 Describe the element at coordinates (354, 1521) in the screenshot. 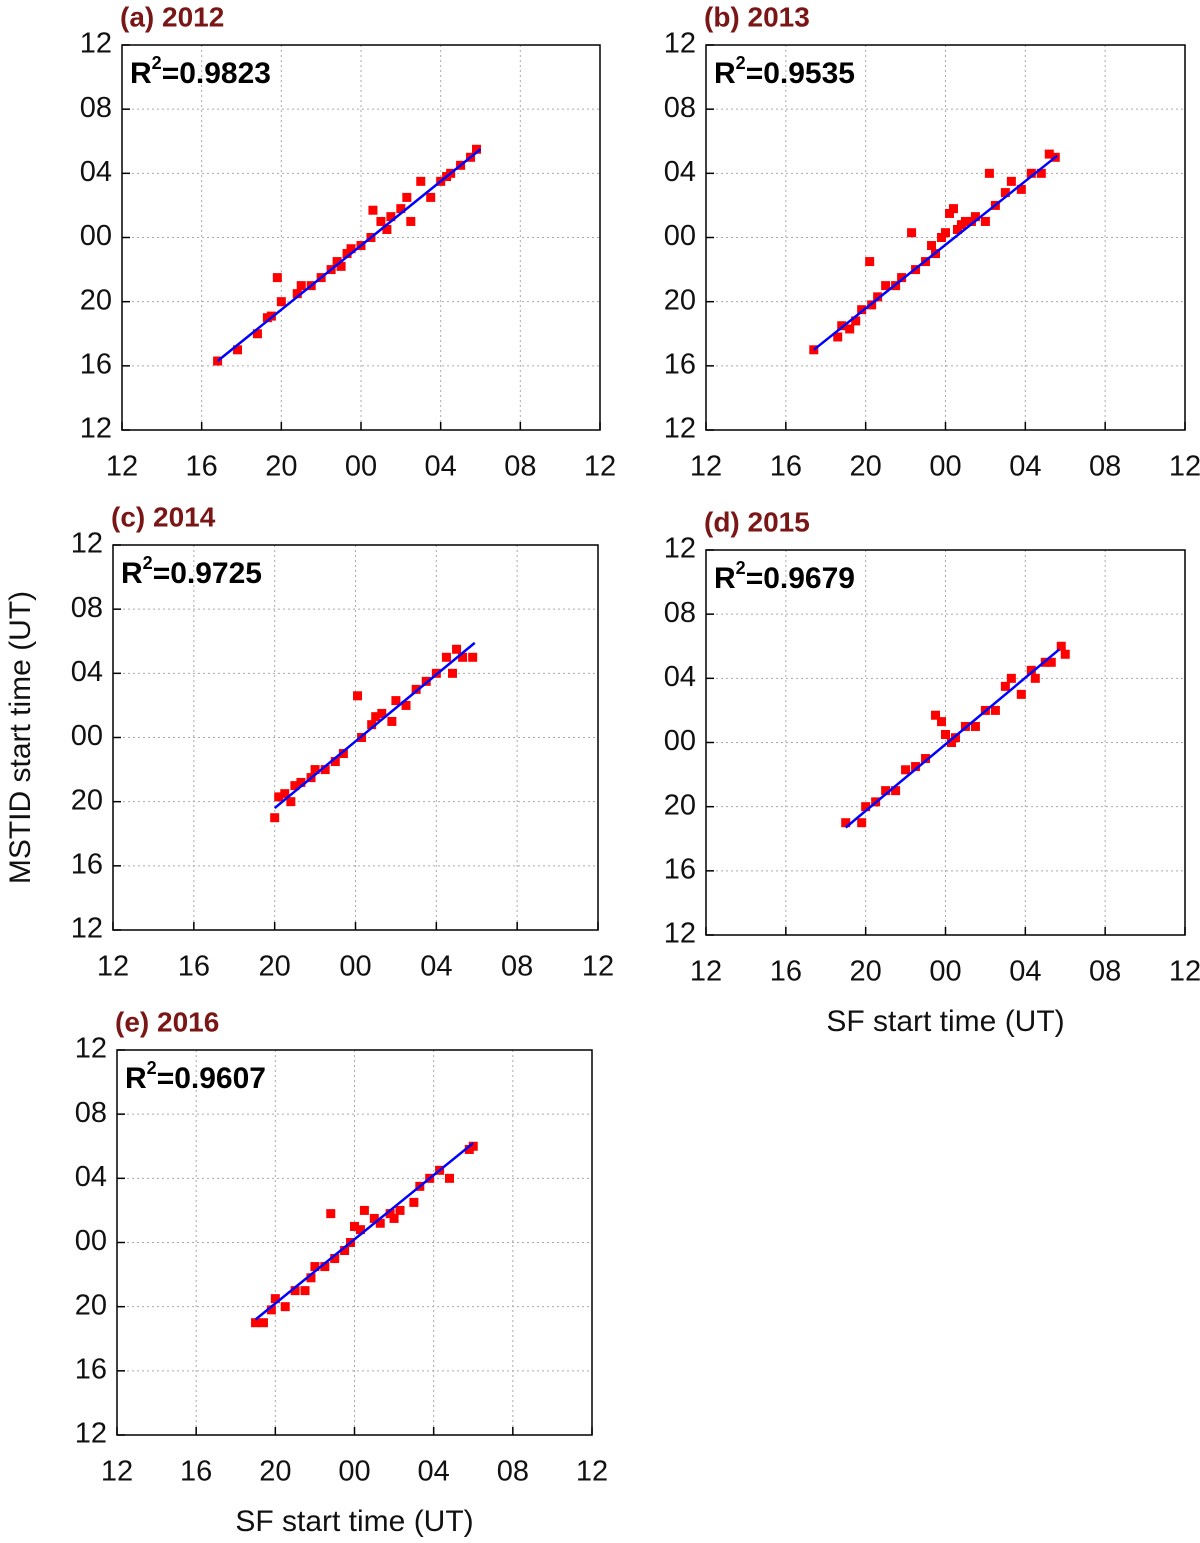

I see `x-axis-label: SF start time (UT)` at that location.